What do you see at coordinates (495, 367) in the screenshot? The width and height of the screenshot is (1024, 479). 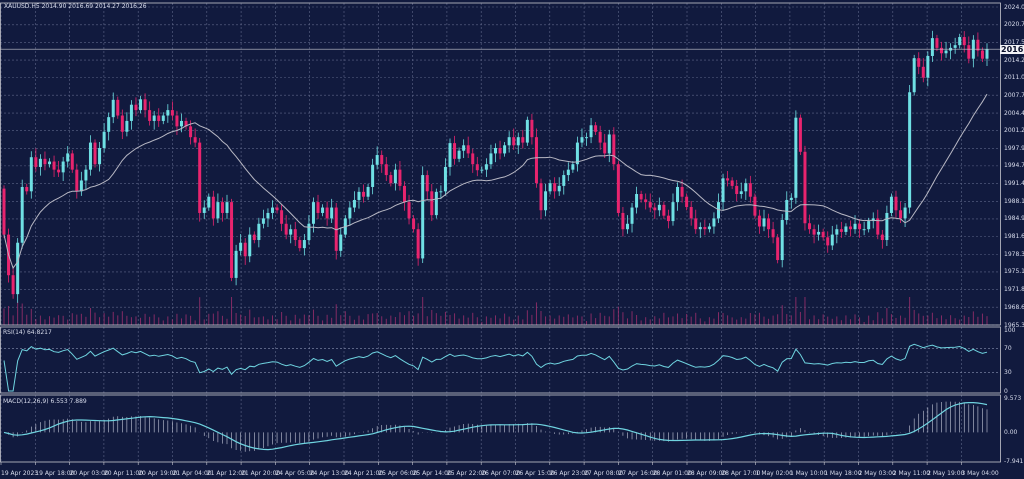 I see `rsi-line` at bounding box center [495, 367].